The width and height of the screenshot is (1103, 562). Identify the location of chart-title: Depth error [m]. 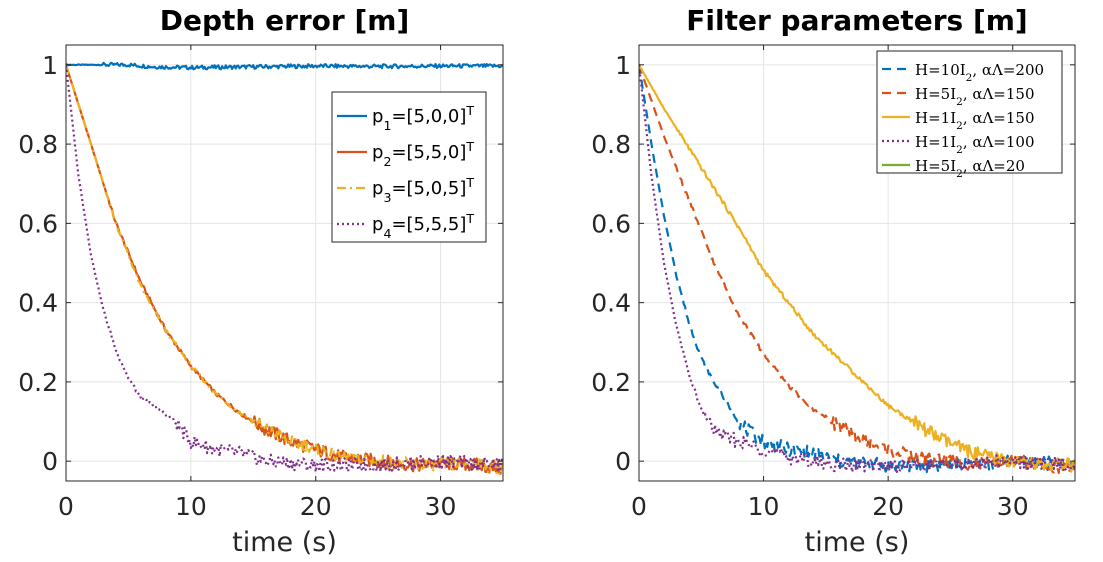
(285, 20).